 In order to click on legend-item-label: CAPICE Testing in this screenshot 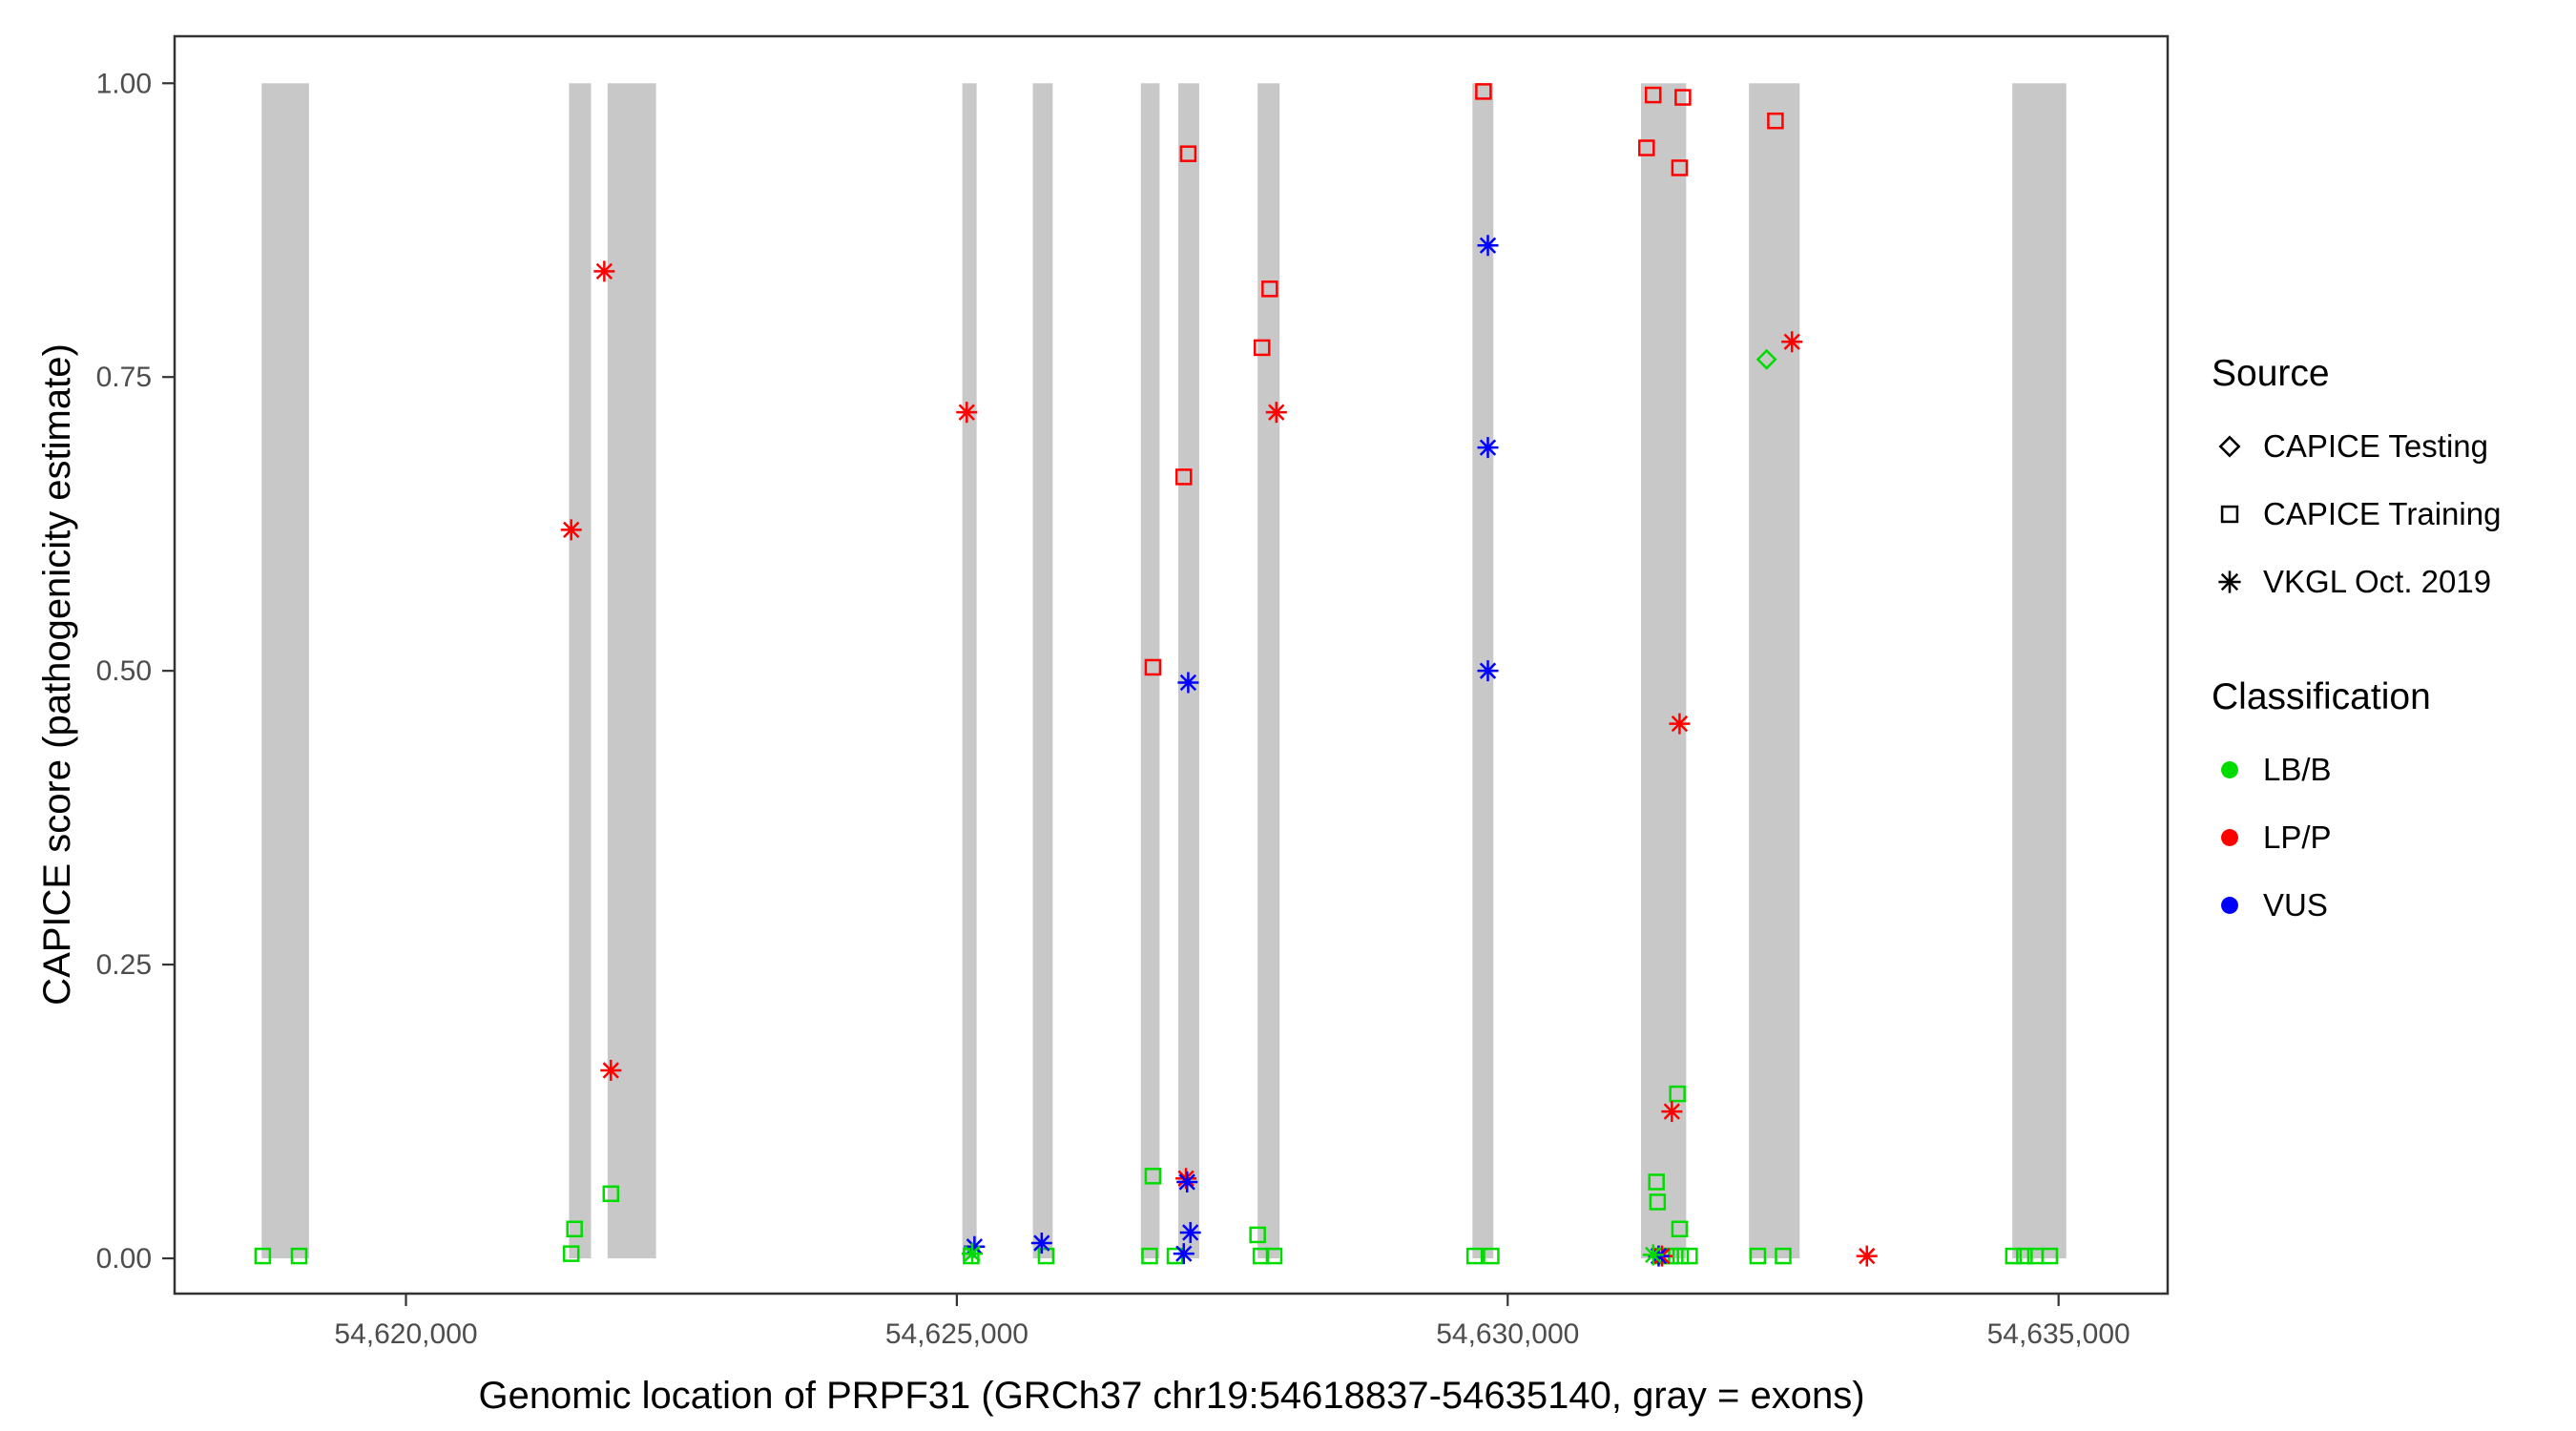, I will do `click(2375, 446)`.